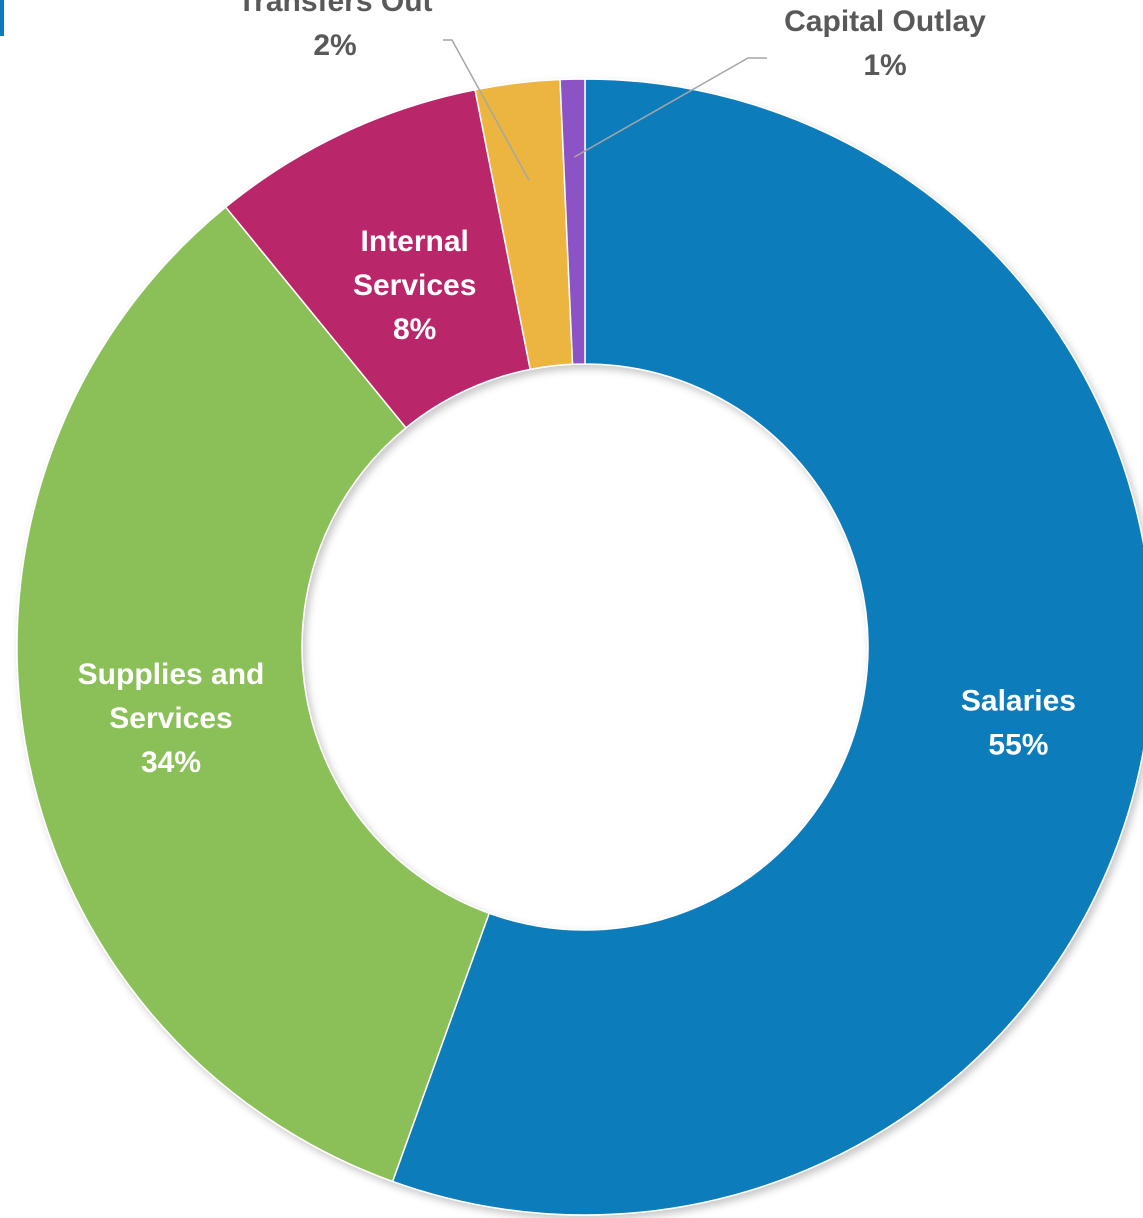 This screenshot has height=1218, width=1143. What do you see at coordinates (171, 762) in the screenshot?
I see `label-pct-supplies-and-services: 34%` at bounding box center [171, 762].